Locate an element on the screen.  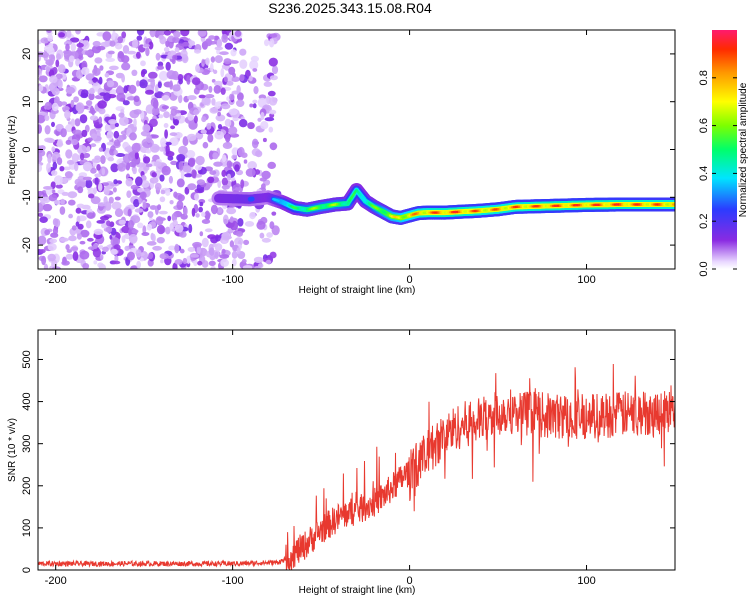
top-y-axis-label: Frequency (Hz) is located at coordinates (12, 150).